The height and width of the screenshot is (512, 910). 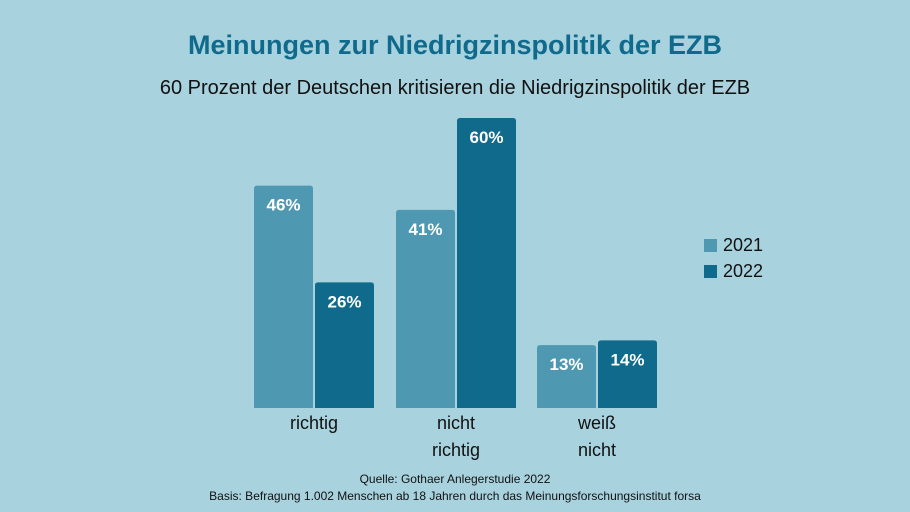 I want to click on data-label-2021-0: 46%, so click(x=283, y=205).